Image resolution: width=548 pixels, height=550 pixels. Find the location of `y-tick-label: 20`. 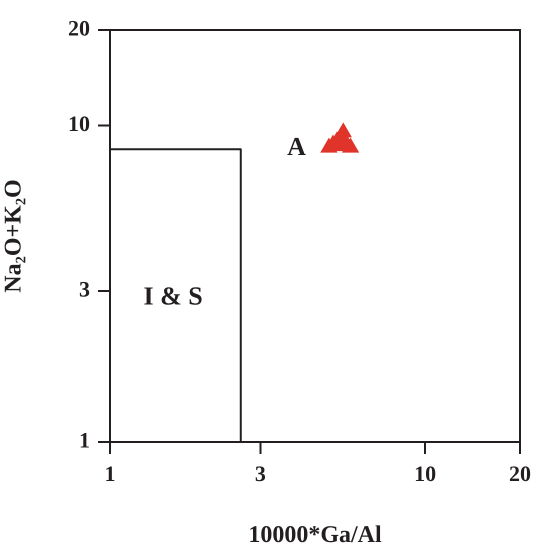

y-tick-label: 20 is located at coordinates (79, 28).